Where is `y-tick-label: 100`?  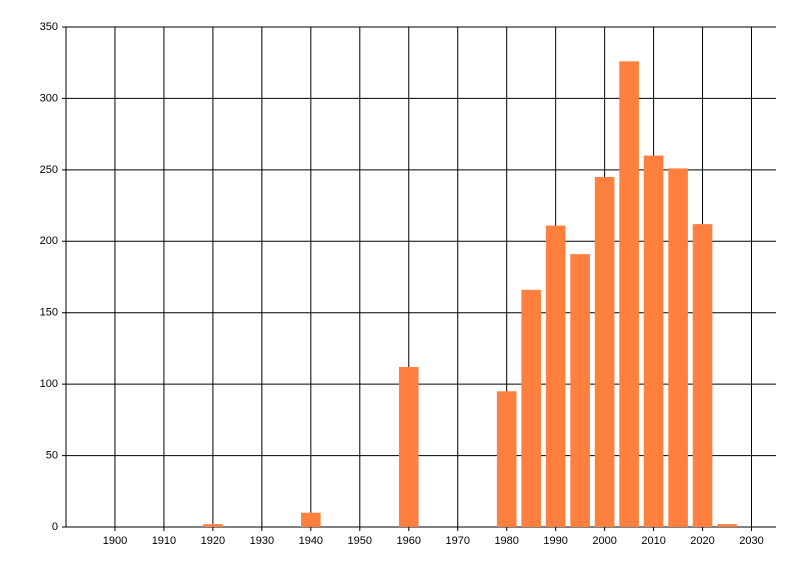 y-tick-label: 100 is located at coordinates (49, 384).